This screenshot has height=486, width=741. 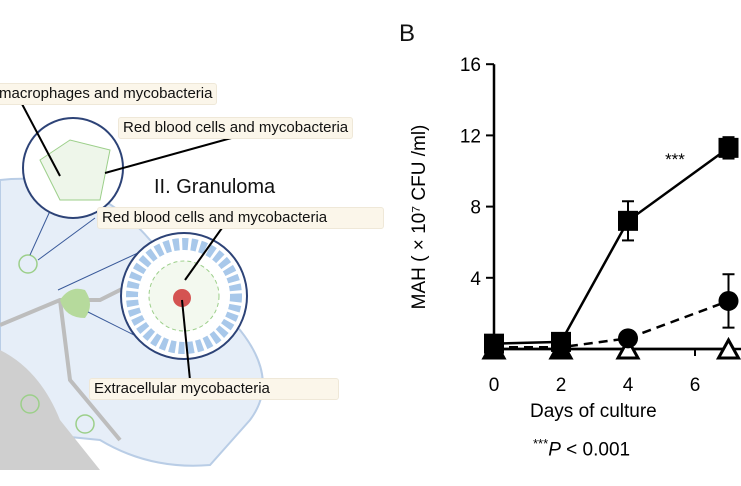 What do you see at coordinates (475, 208) in the screenshot?
I see `y-tick-label: 8` at bounding box center [475, 208].